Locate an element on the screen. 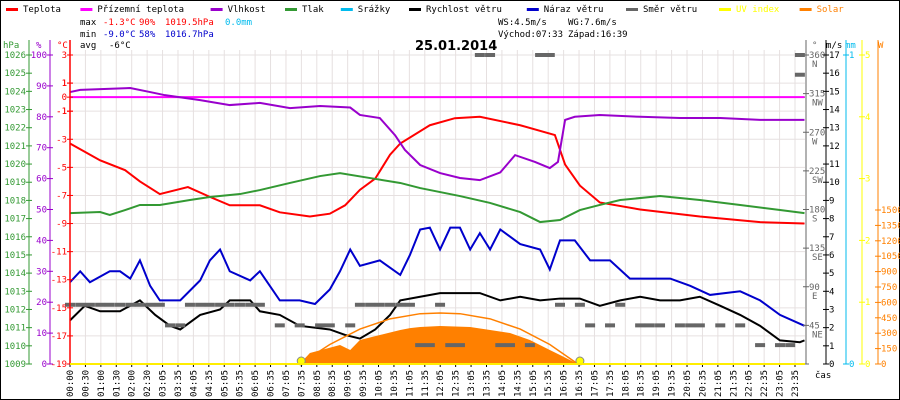 The width and height of the screenshot is (900, 400). x-tick-label: 10:05 is located at coordinates (380, 383).